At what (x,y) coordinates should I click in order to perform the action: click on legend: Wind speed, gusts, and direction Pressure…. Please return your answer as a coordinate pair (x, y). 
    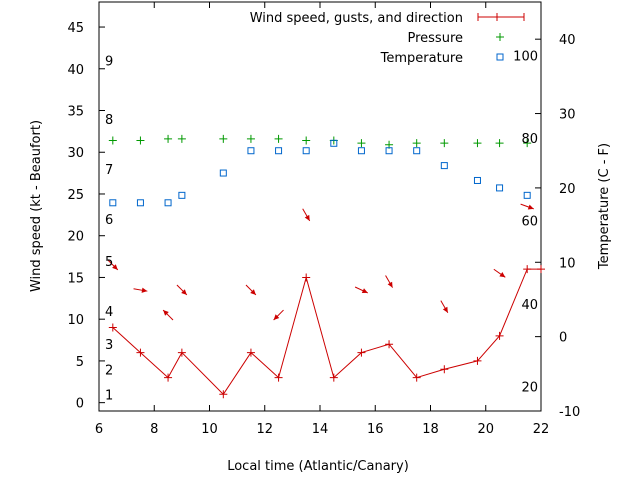
    Looking at the image, I should click on (387, 38).